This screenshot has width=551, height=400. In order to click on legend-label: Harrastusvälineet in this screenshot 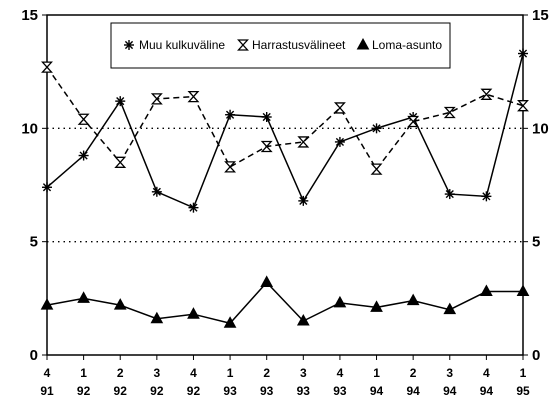, I will do `click(299, 45)`.